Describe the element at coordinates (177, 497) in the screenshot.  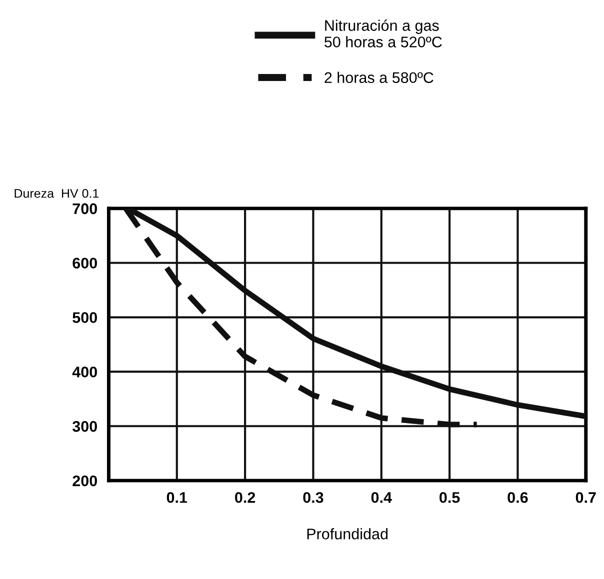
I see `x-tick-label: 0.1` at that location.